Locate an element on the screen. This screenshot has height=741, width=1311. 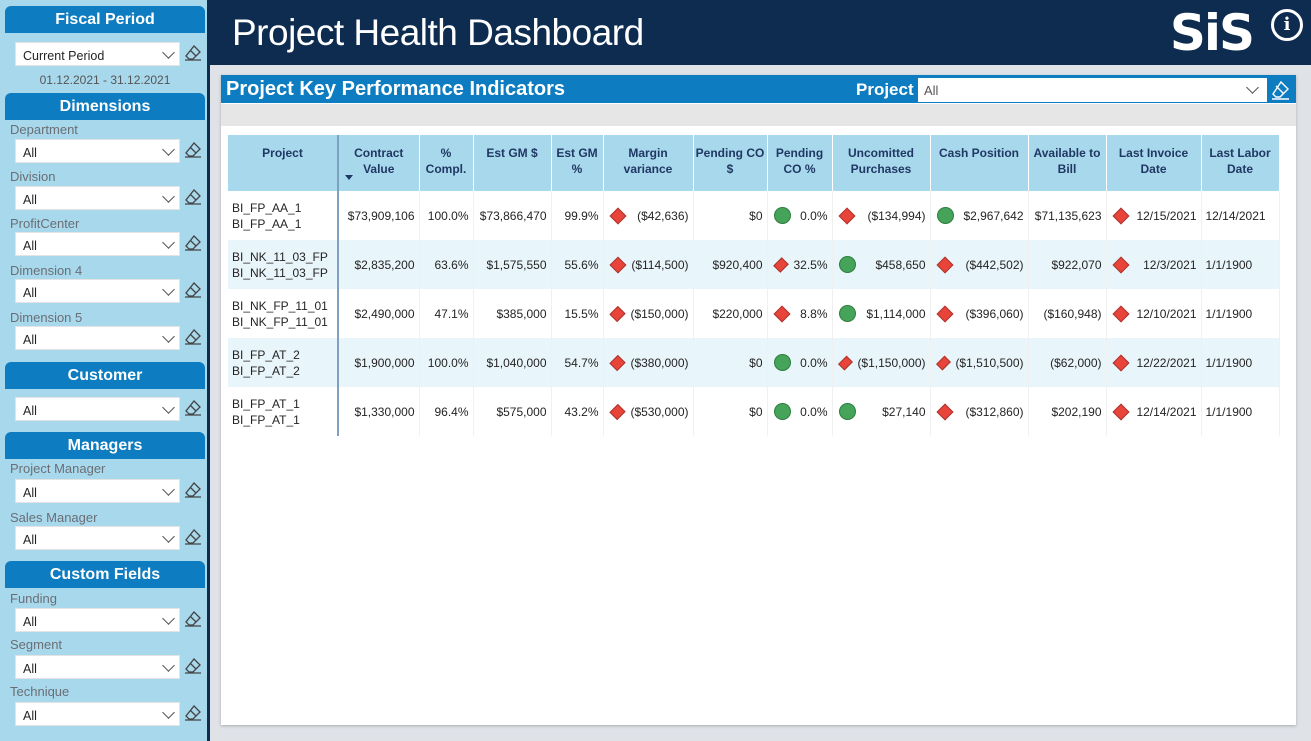
project-filter-dropdown: All is located at coordinates (1092, 90).